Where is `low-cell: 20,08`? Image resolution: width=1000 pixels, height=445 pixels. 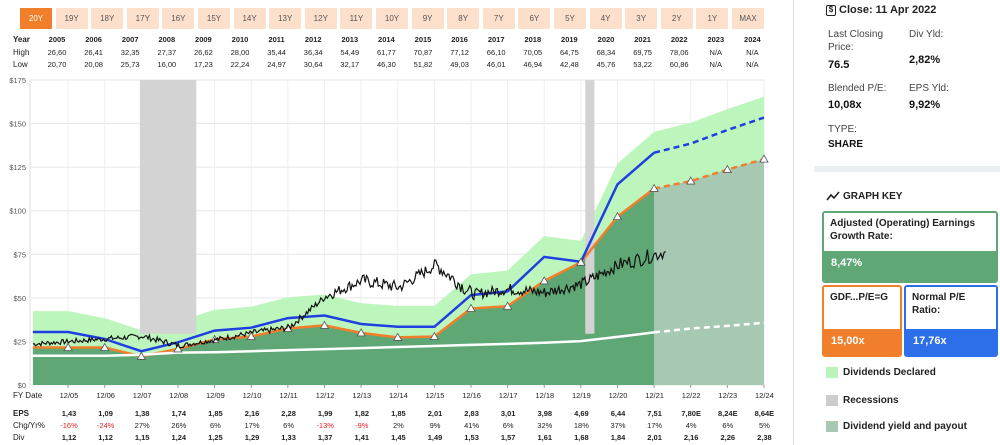
low-cell: 20,08 is located at coordinates (93, 64).